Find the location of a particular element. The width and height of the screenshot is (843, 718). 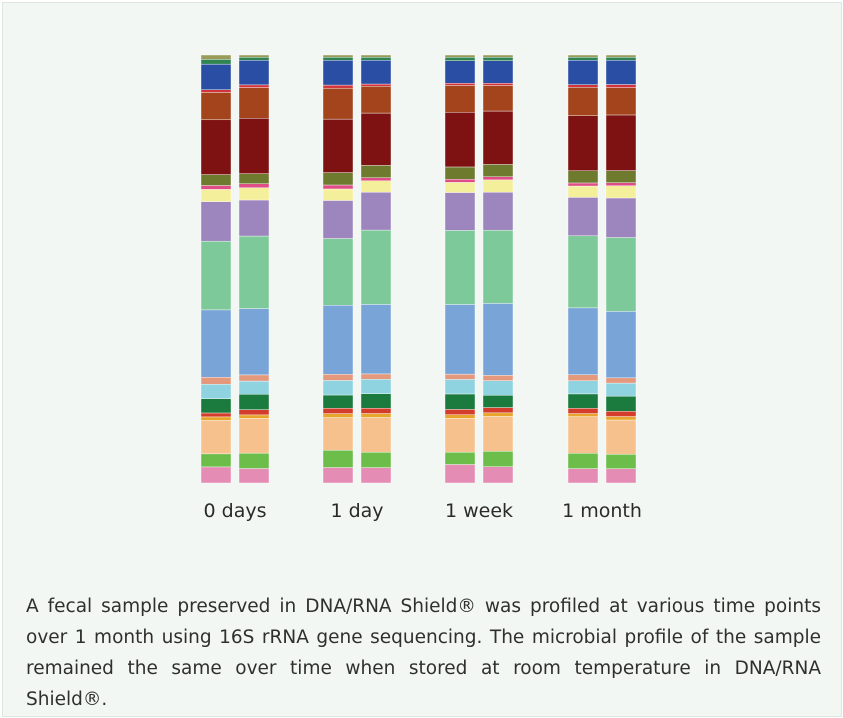

stacked-bar-1-month-rep1 is located at coordinates (583, 269).